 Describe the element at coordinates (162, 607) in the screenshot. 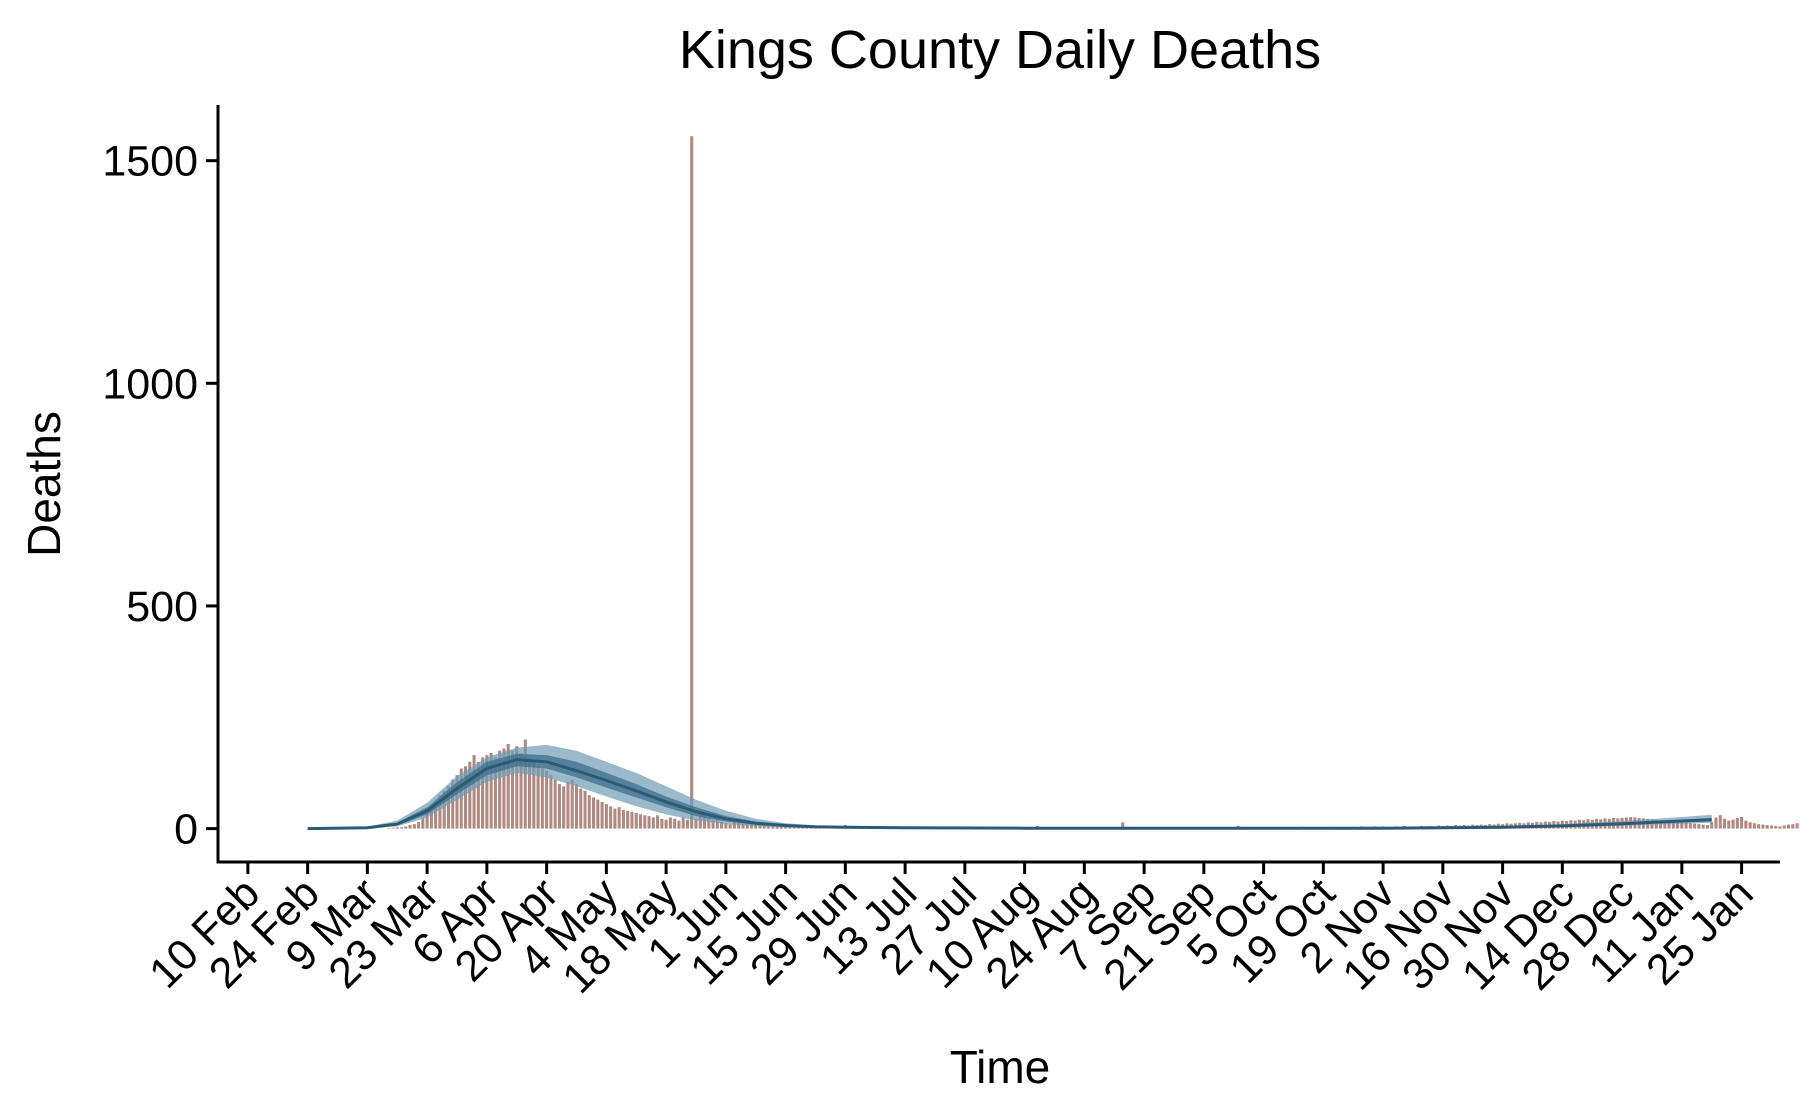

I see `y-tick-label: 500` at that location.